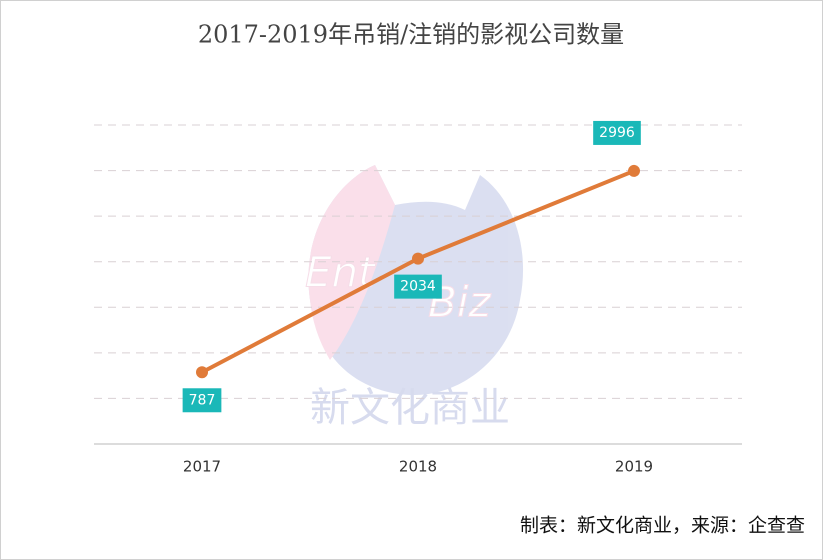  Describe the element at coordinates (418, 467) in the screenshot. I see `x-tick-label: 2018` at that location.